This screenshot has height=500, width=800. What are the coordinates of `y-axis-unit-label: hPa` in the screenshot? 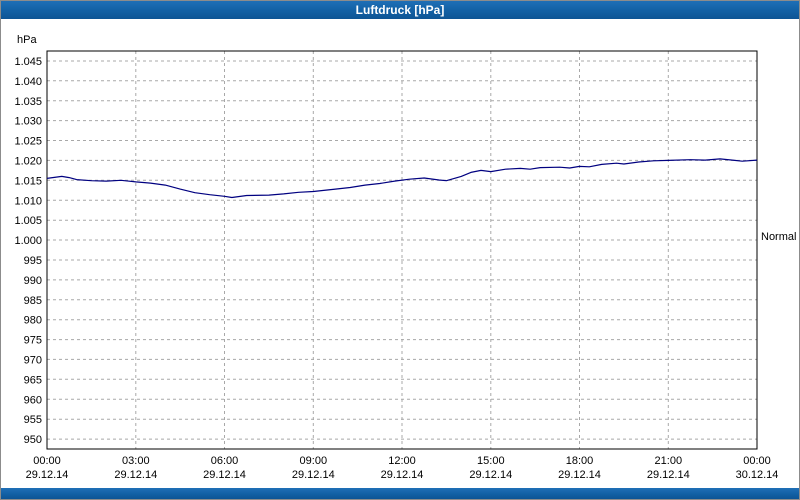 It's located at (27, 40).